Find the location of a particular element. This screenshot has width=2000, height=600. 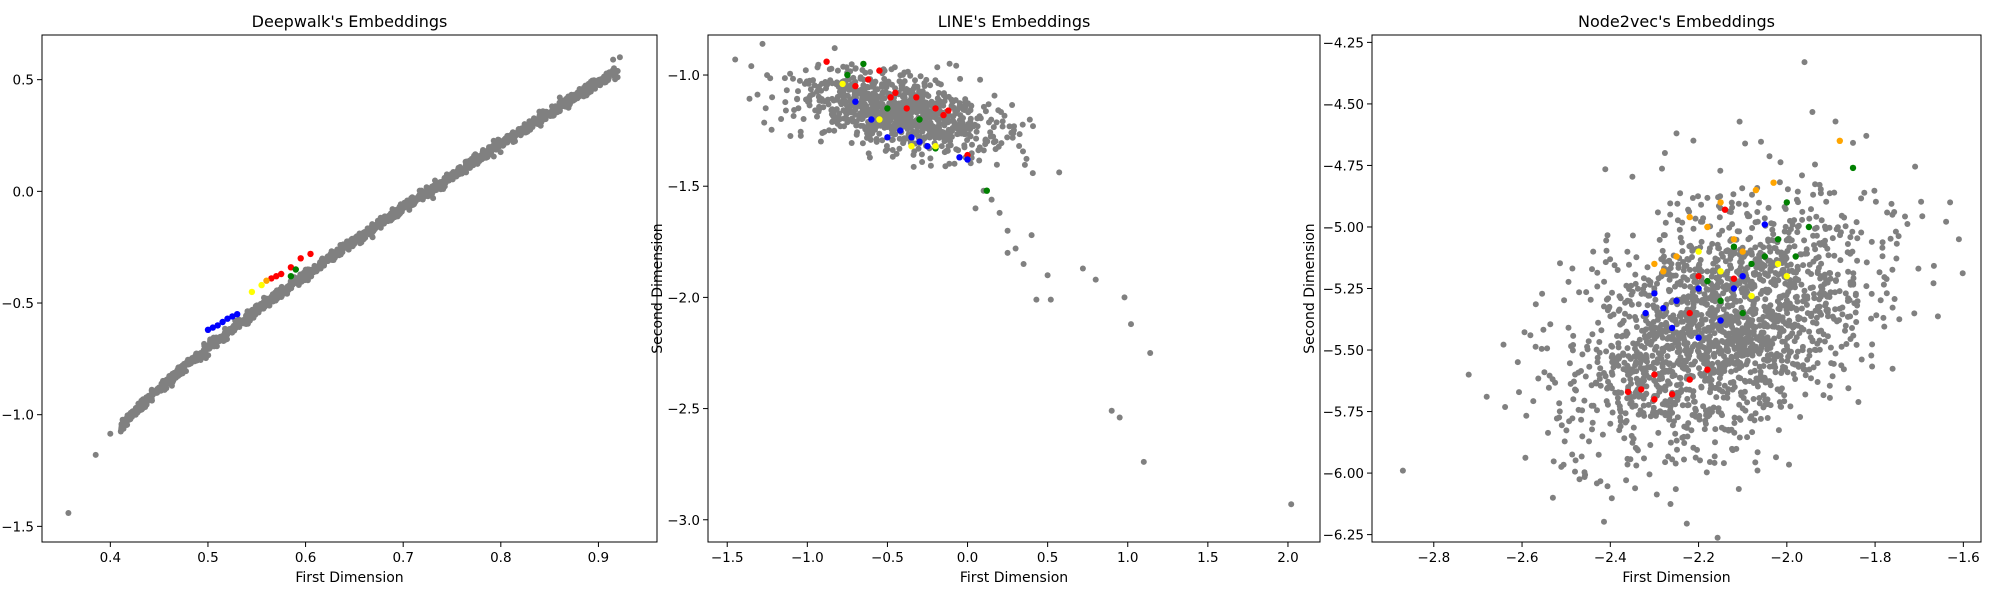

x-tick-label: −2.0 is located at coordinates (1786, 558).